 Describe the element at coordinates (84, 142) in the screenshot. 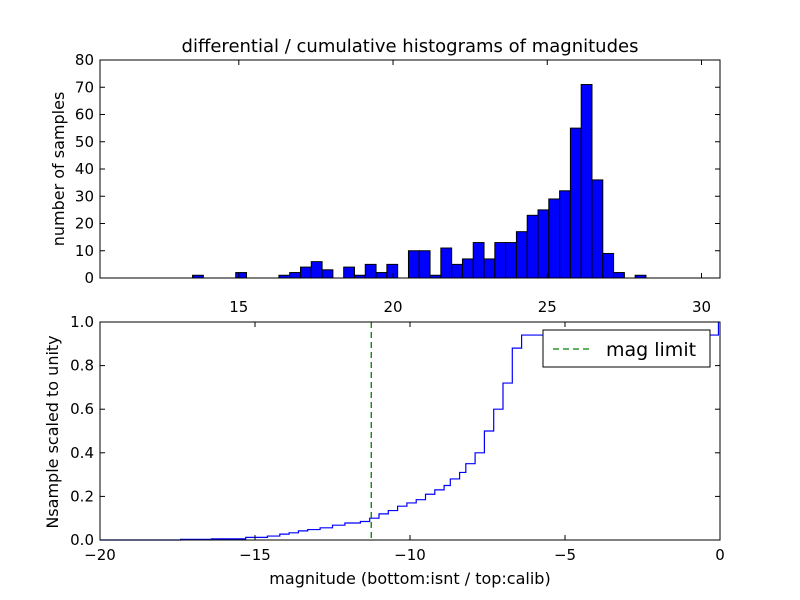

I see `y-tick-label: 50` at that location.